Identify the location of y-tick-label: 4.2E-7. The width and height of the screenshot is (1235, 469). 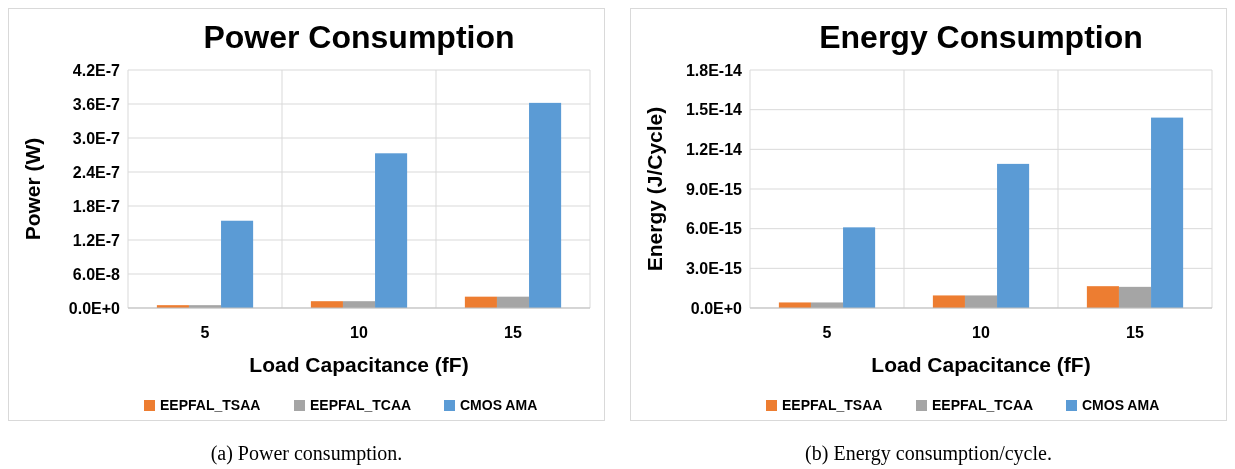
(96, 70).